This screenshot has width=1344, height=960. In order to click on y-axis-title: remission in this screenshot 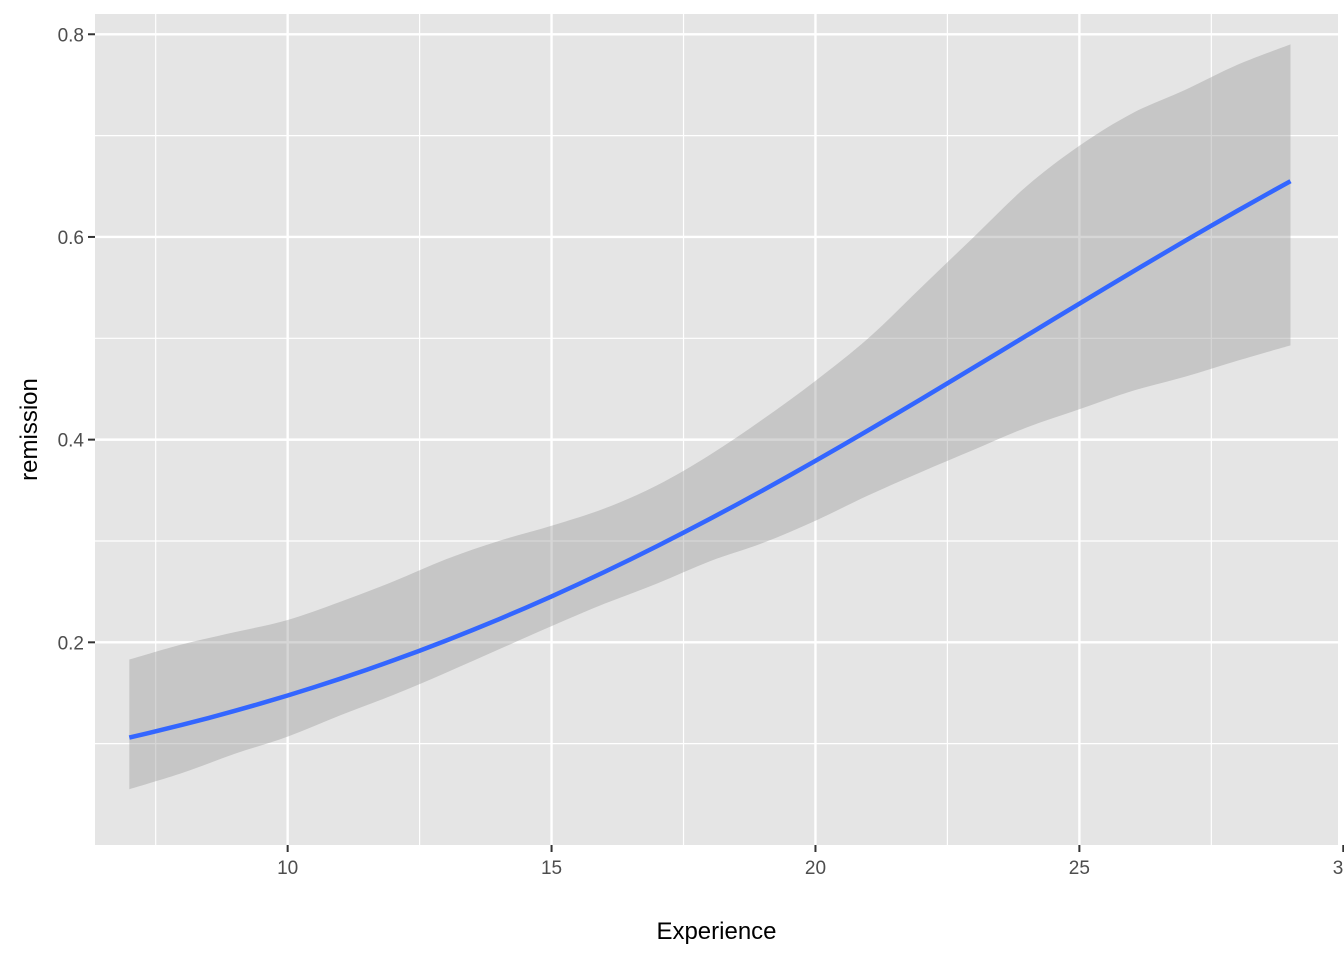, I will do `click(29, 429)`.